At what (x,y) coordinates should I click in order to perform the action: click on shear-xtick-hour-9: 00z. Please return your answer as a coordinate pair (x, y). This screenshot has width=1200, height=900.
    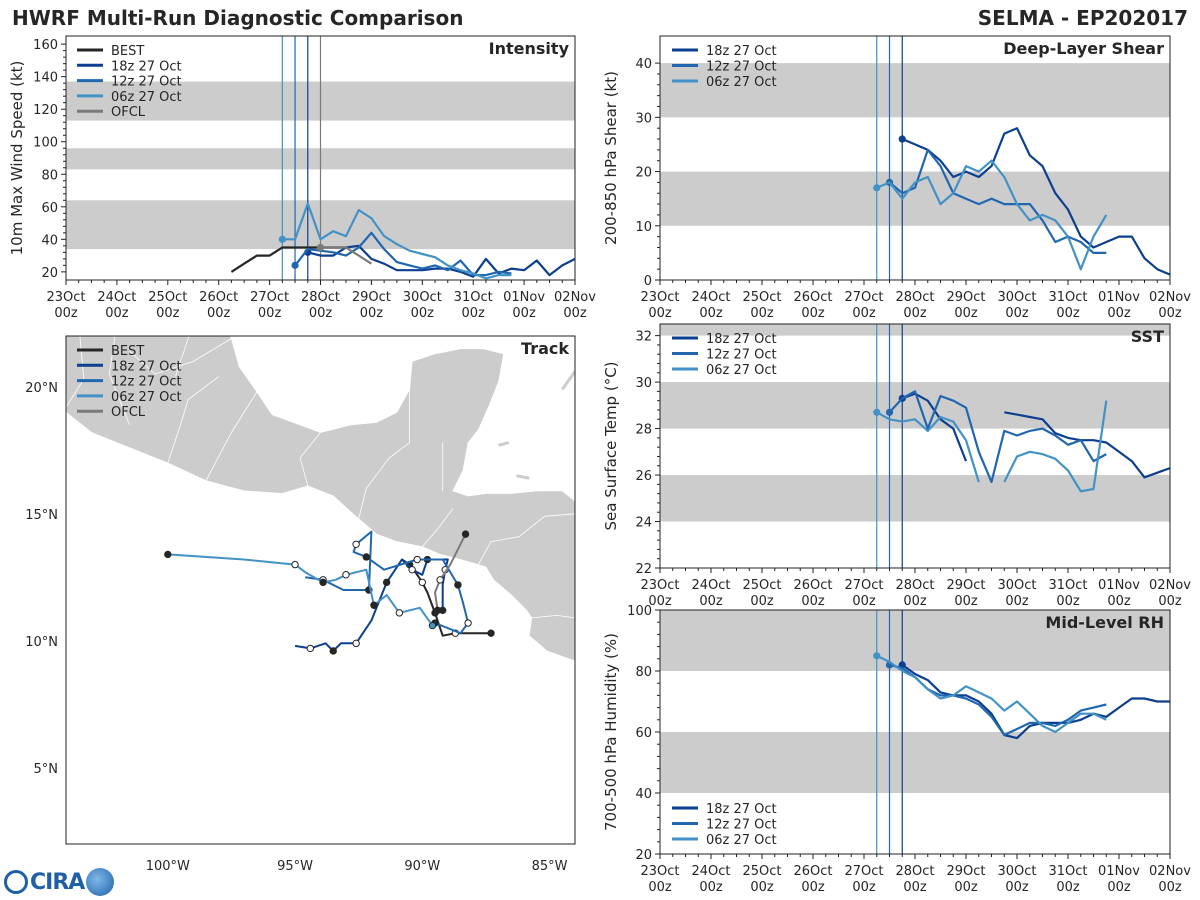
    Looking at the image, I should click on (1119, 313).